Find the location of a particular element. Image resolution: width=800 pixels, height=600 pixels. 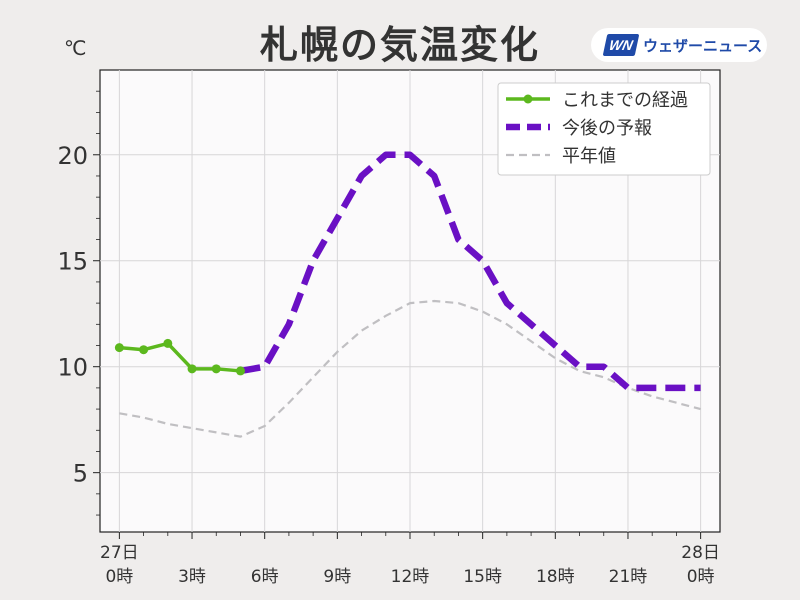

x-tick-label: 12時 is located at coordinates (410, 577).